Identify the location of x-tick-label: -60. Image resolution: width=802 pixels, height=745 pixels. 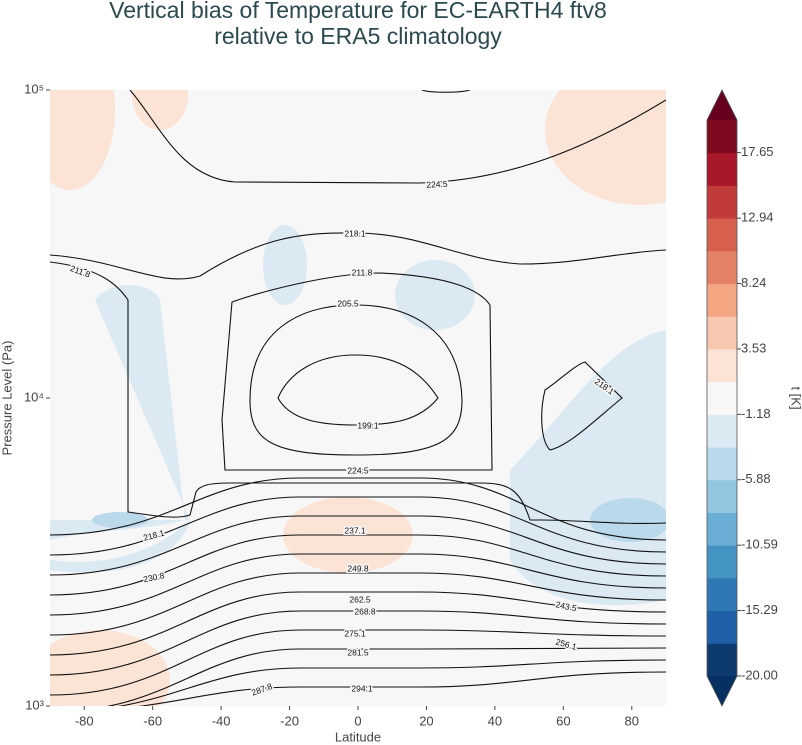
(152, 720).